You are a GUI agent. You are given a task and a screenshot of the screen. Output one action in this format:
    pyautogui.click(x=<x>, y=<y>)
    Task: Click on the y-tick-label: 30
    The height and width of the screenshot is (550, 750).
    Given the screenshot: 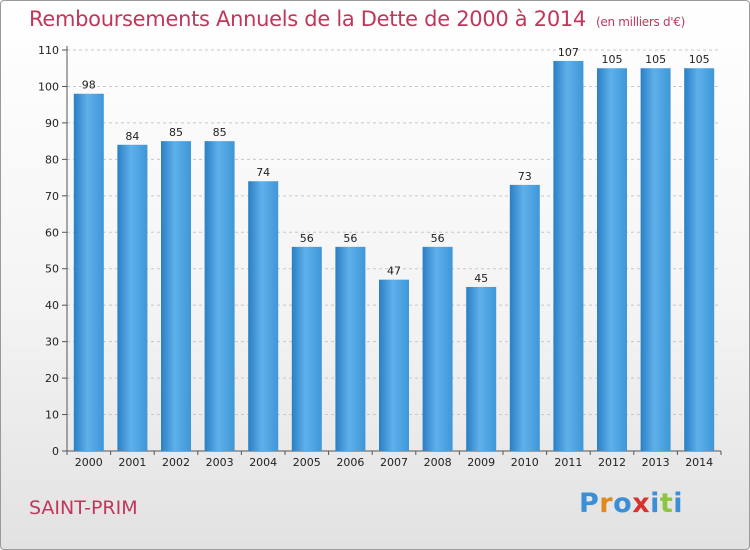 What is the action you would take?
    pyautogui.click(x=52, y=342)
    